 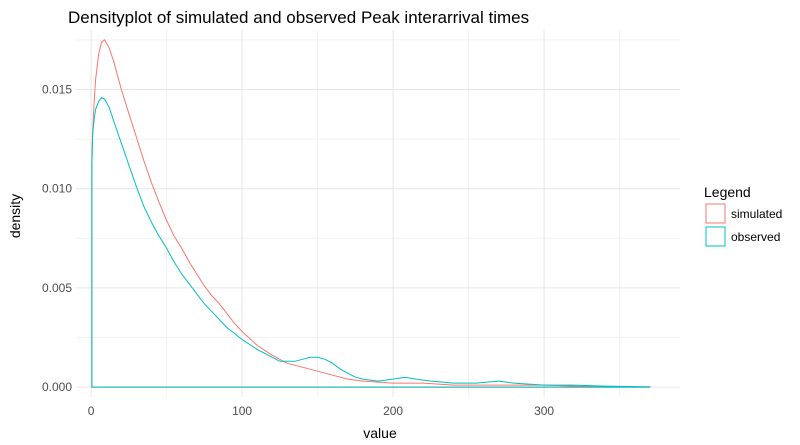 What do you see at coordinates (393, 411) in the screenshot?
I see `x-tick-label: 200` at bounding box center [393, 411].